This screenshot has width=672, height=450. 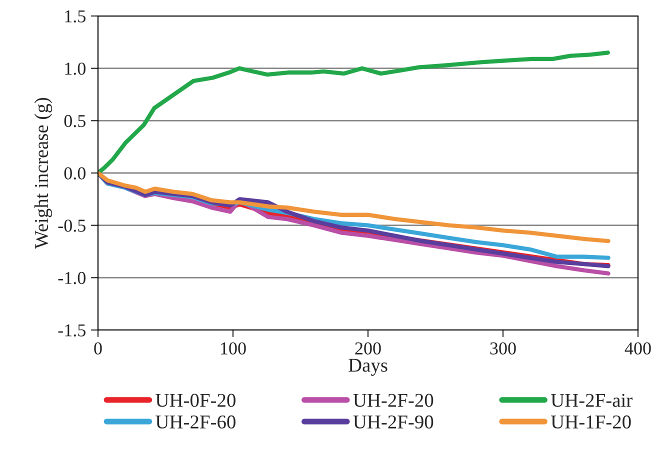 What do you see at coordinates (233, 348) in the screenshot?
I see `x-tick-label: 100` at bounding box center [233, 348].